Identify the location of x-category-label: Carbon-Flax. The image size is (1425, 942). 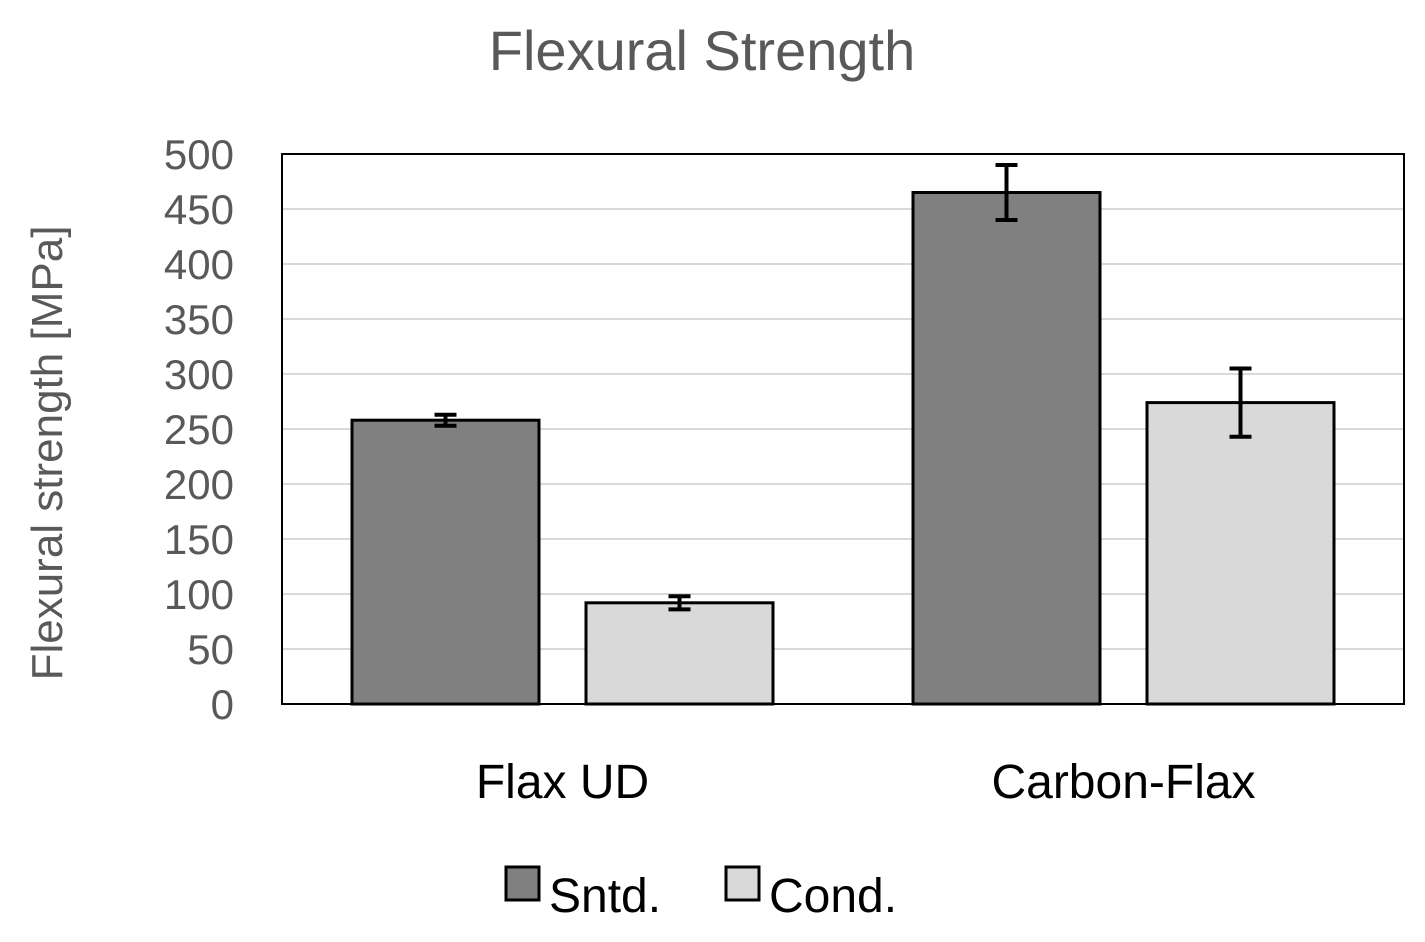
(1123, 782).